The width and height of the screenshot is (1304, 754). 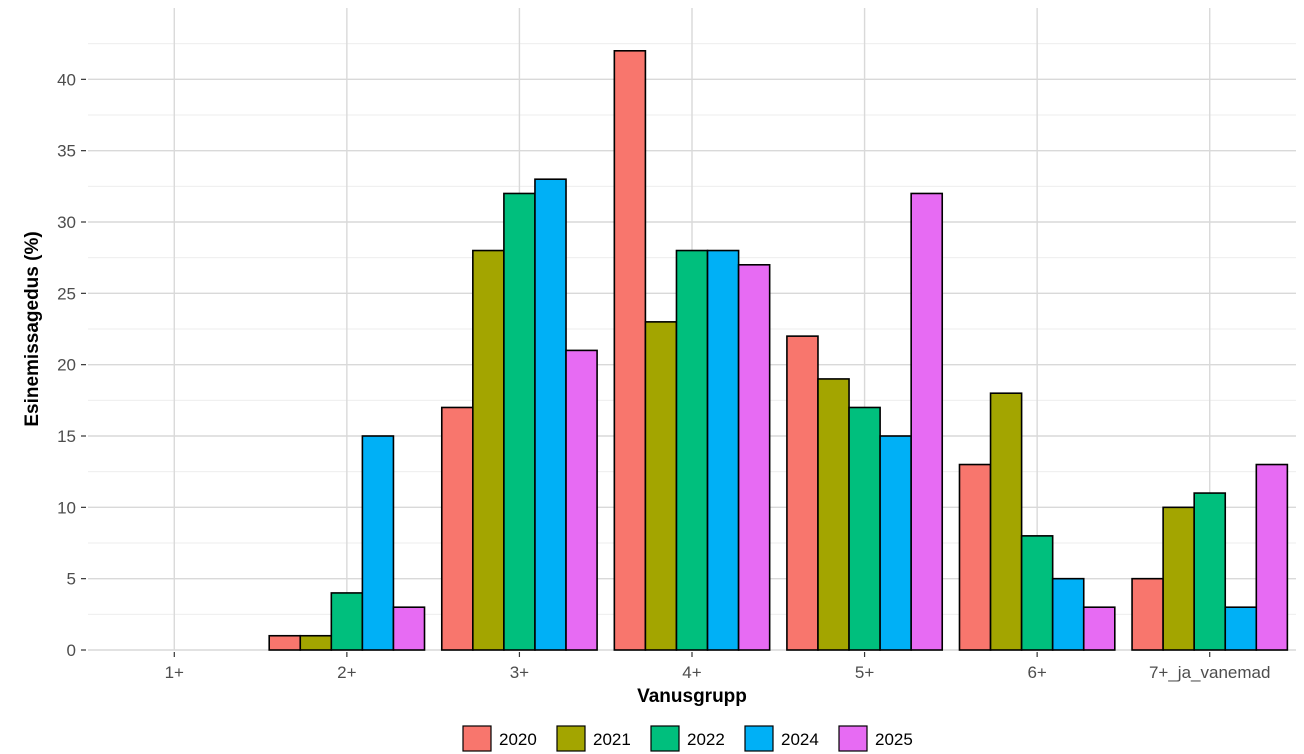 What do you see at coordinates (1272, 557) in the screenshot?
I see `bar-2025-7+_ja_vanemad` at bounding box center [1272, 557].